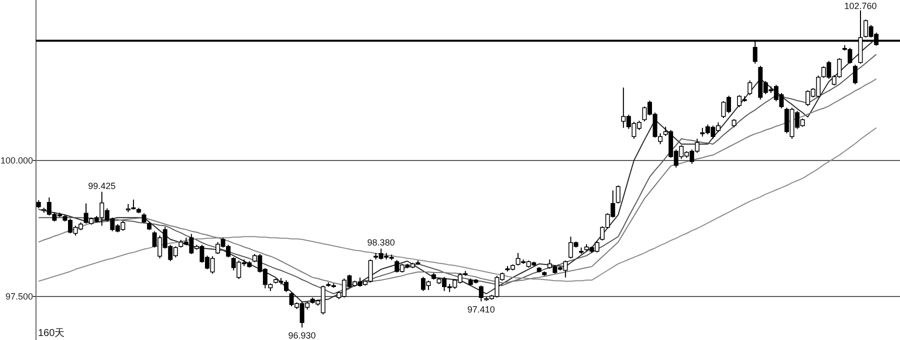  I want to click on annotation: 96.930, so click(302, 335).